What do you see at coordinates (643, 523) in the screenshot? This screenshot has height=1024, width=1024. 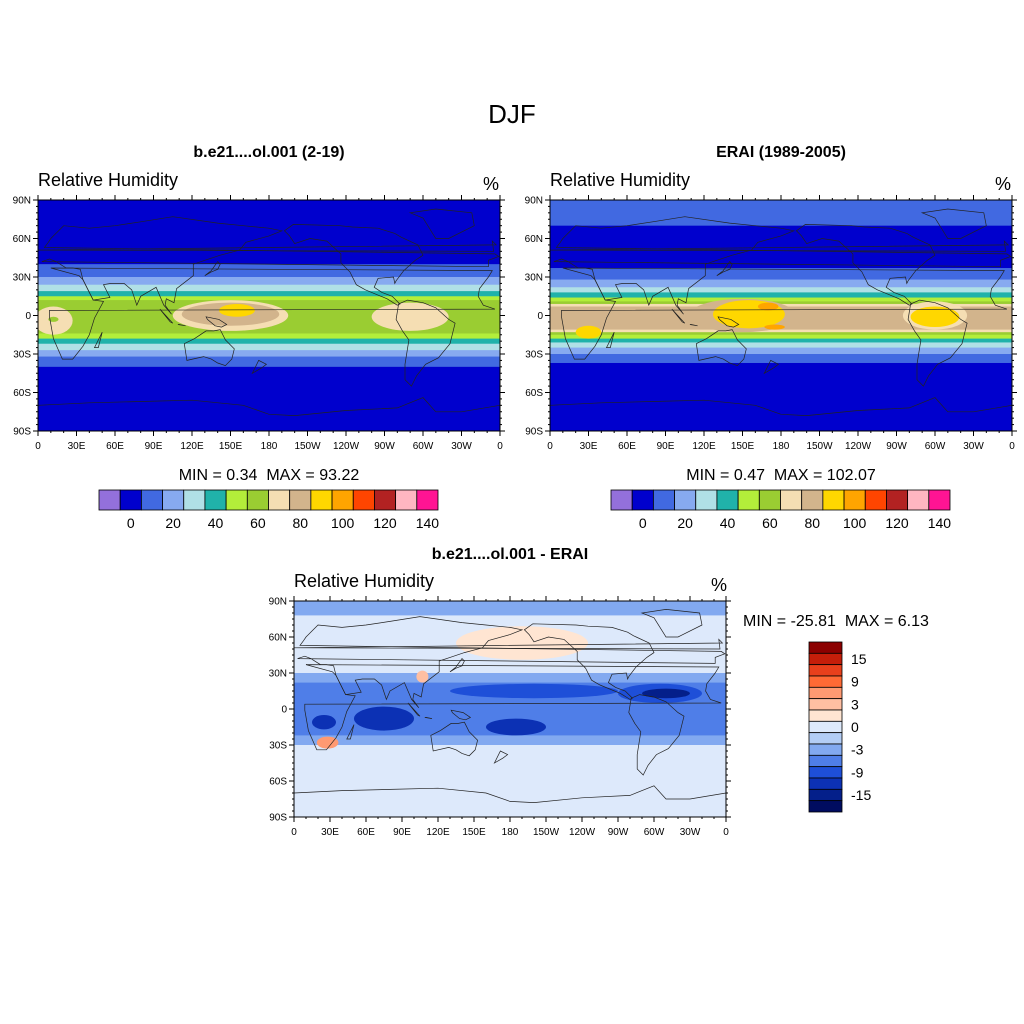 I see `colorbar-label: 0` at bounding box center [643, 523].